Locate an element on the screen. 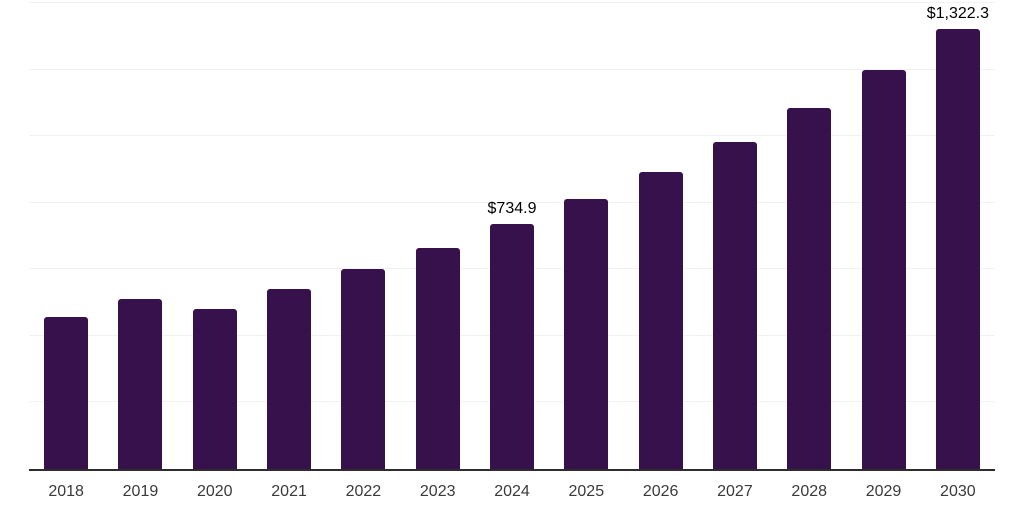  bar-2030 is located at coordinates (957, 248).